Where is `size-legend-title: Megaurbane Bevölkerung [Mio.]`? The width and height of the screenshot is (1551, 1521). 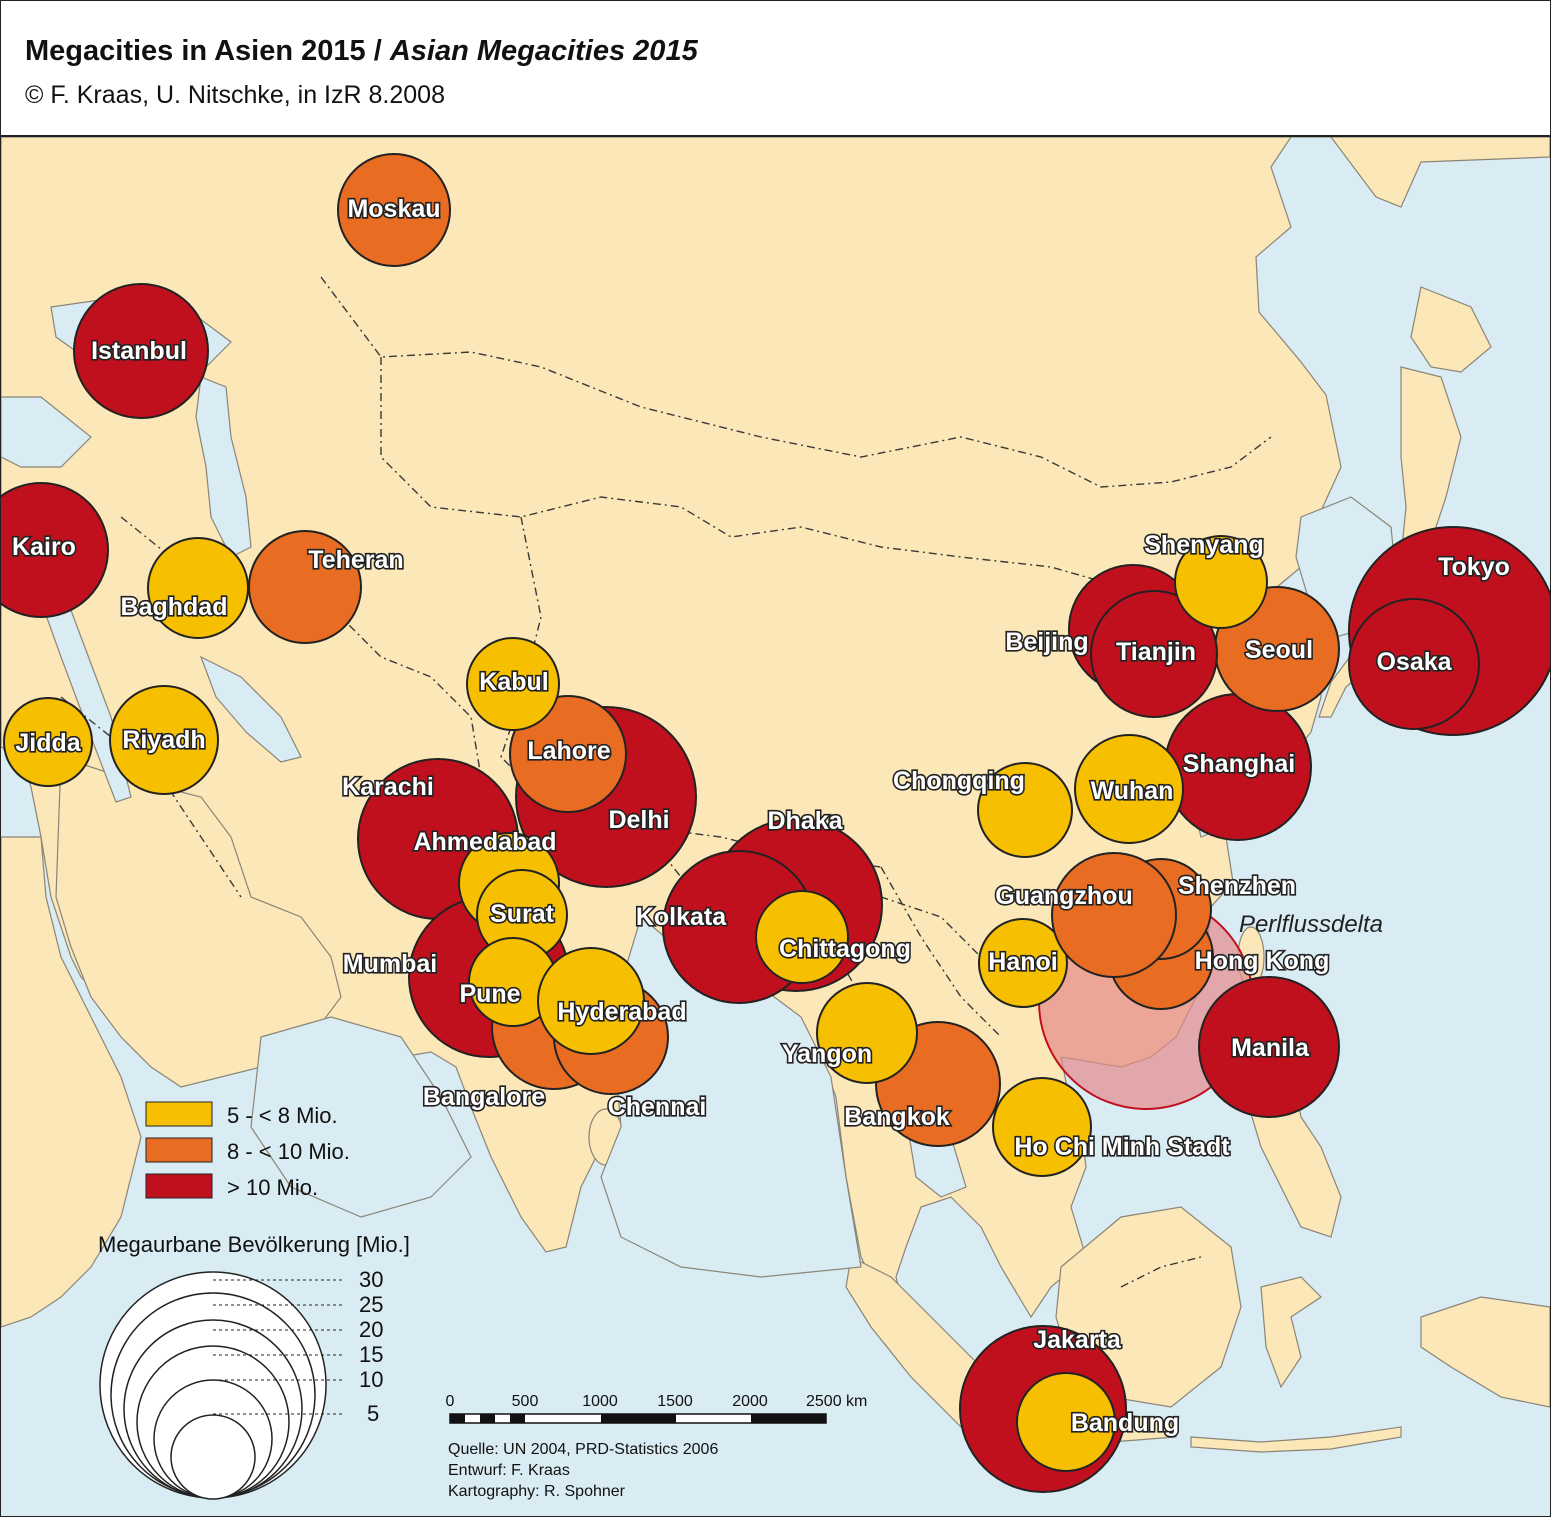 size-legend-title: Megaurbane Bevölkerung [Mio.] is located at coordinates (254, 1244).